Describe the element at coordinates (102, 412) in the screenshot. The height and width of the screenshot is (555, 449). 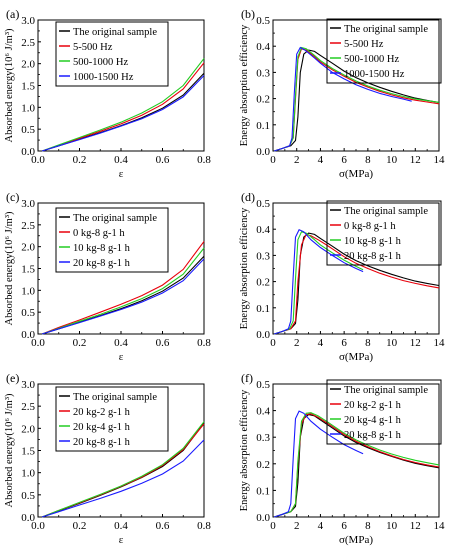
I see `legend-label: 20 kg-2 g-1 h` at that location.